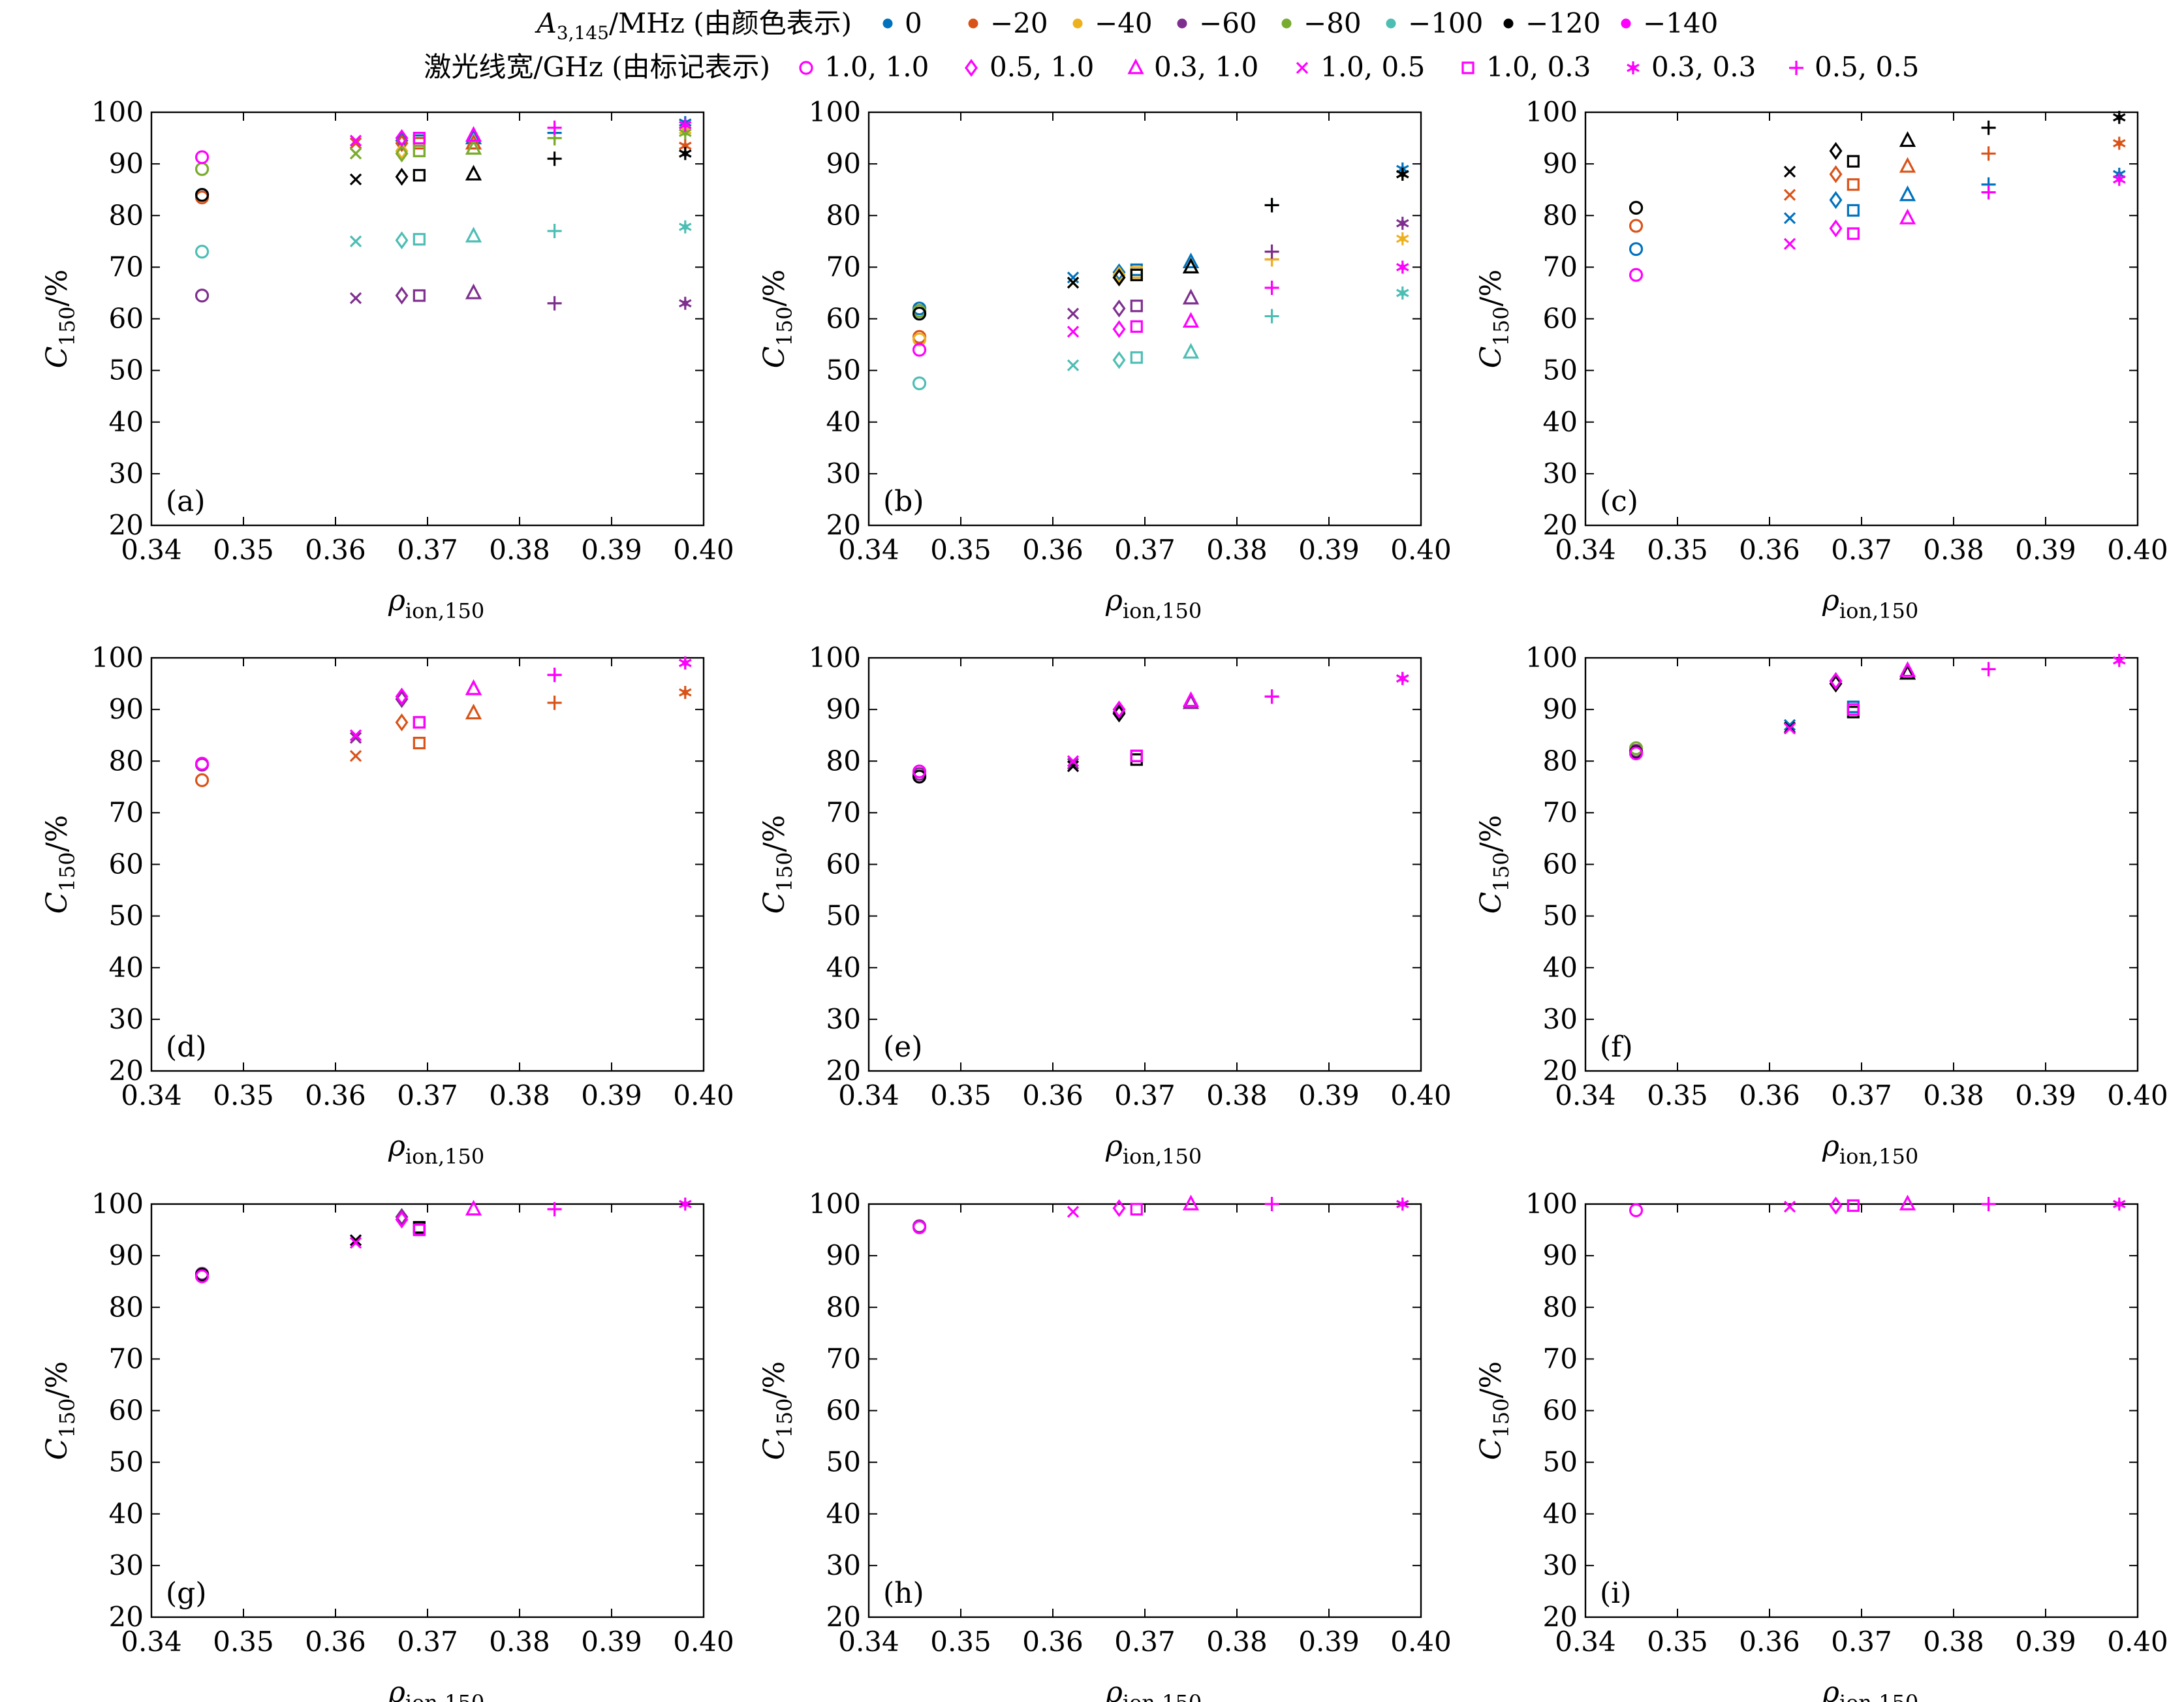  Describe the element at coordinates (1796, 68) in the screenshot. I see `legend-marker-plus-icon` at that location.